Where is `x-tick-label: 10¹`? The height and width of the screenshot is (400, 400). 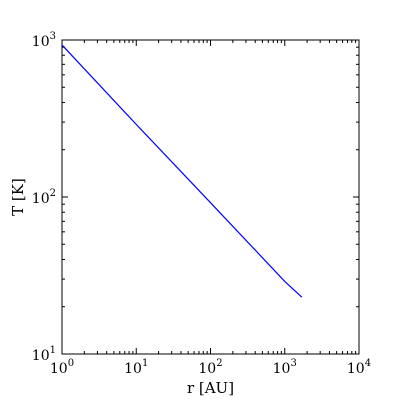
x-tick-label: 10¹ is located at coordinates (136, 367).